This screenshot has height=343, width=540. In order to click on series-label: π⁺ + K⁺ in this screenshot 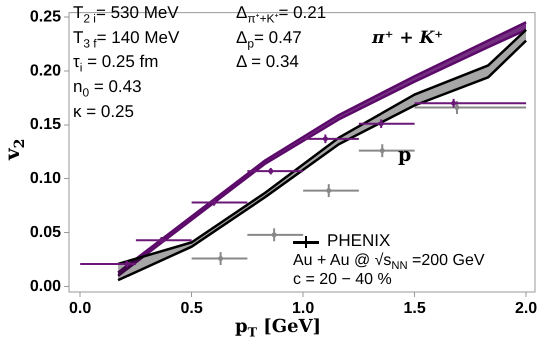, I will do `click(408, 38)`.